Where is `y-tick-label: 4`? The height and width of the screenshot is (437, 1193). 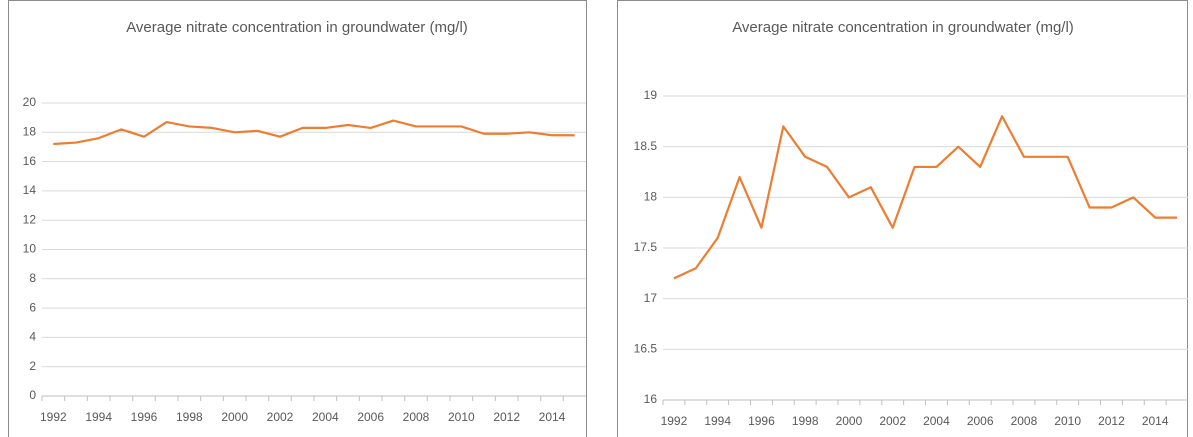 y-tick-label: 4 is located at coordinates (32, 337).